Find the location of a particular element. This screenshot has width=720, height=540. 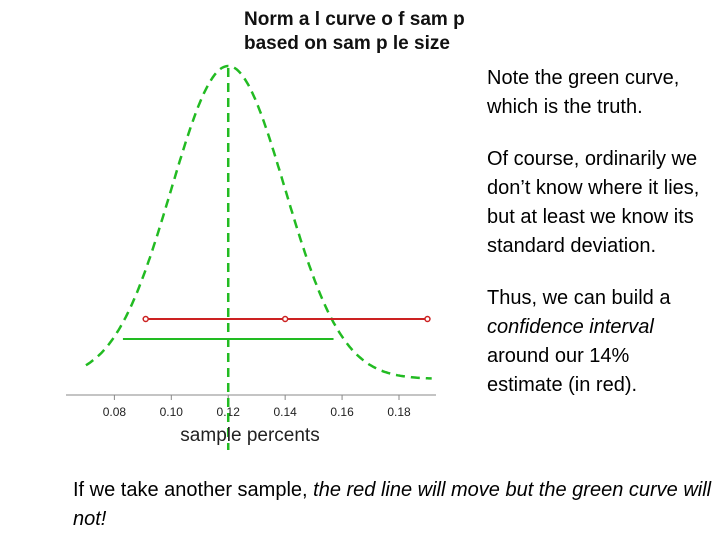

x-tick-label: 0.10 is located at coordinates (172, 412).